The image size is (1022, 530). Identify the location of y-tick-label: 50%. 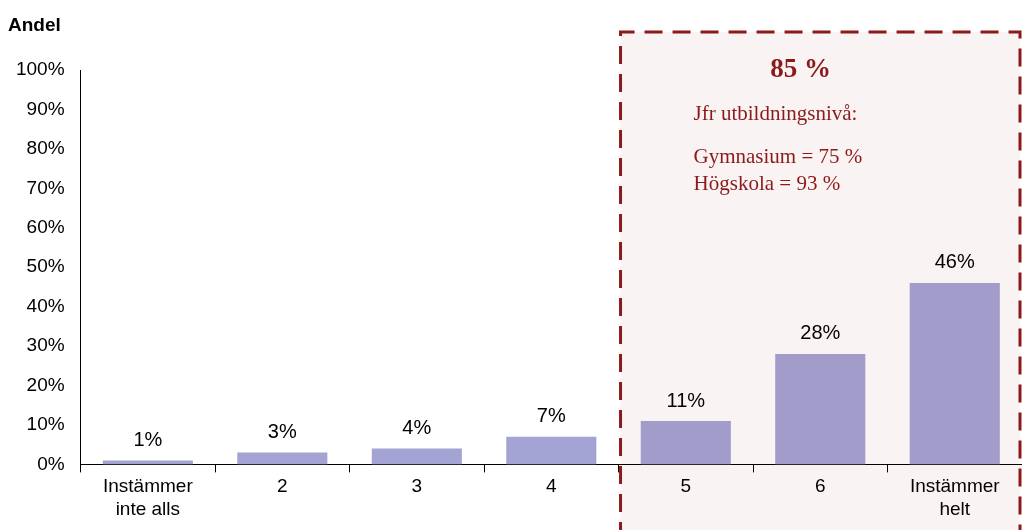
(45, 266).